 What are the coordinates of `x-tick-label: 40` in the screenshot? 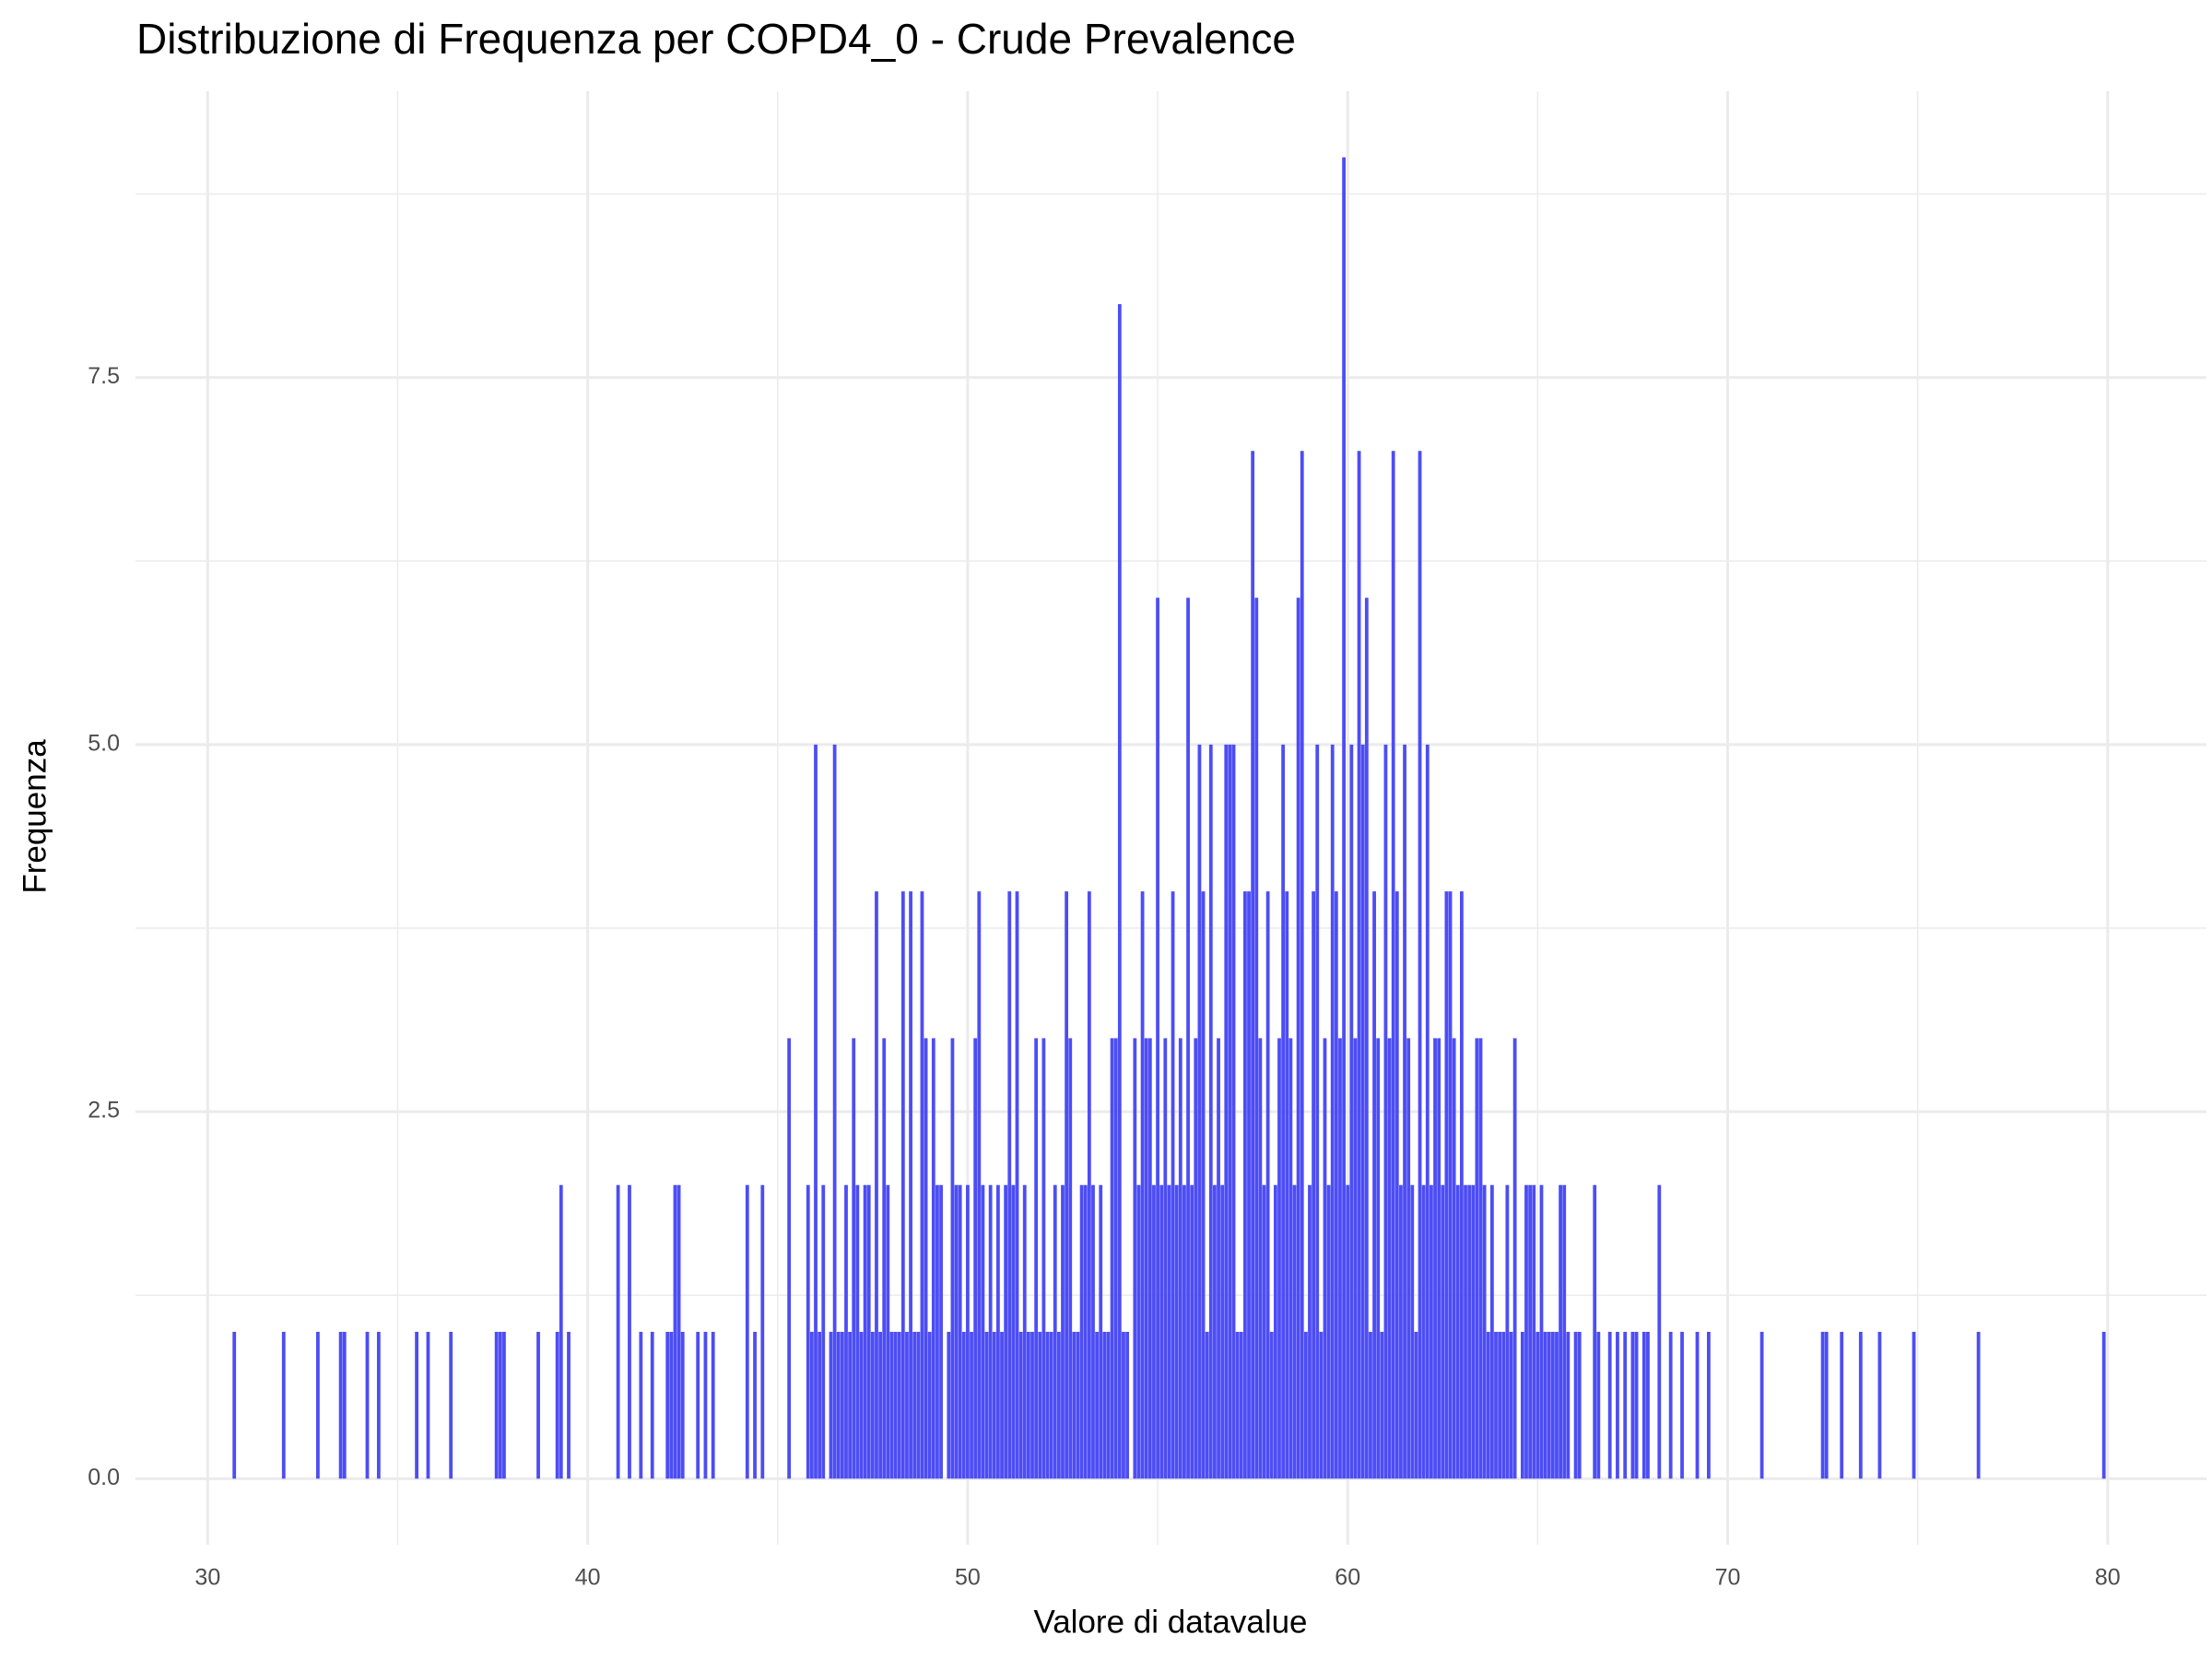 It's located at (588, 1578).